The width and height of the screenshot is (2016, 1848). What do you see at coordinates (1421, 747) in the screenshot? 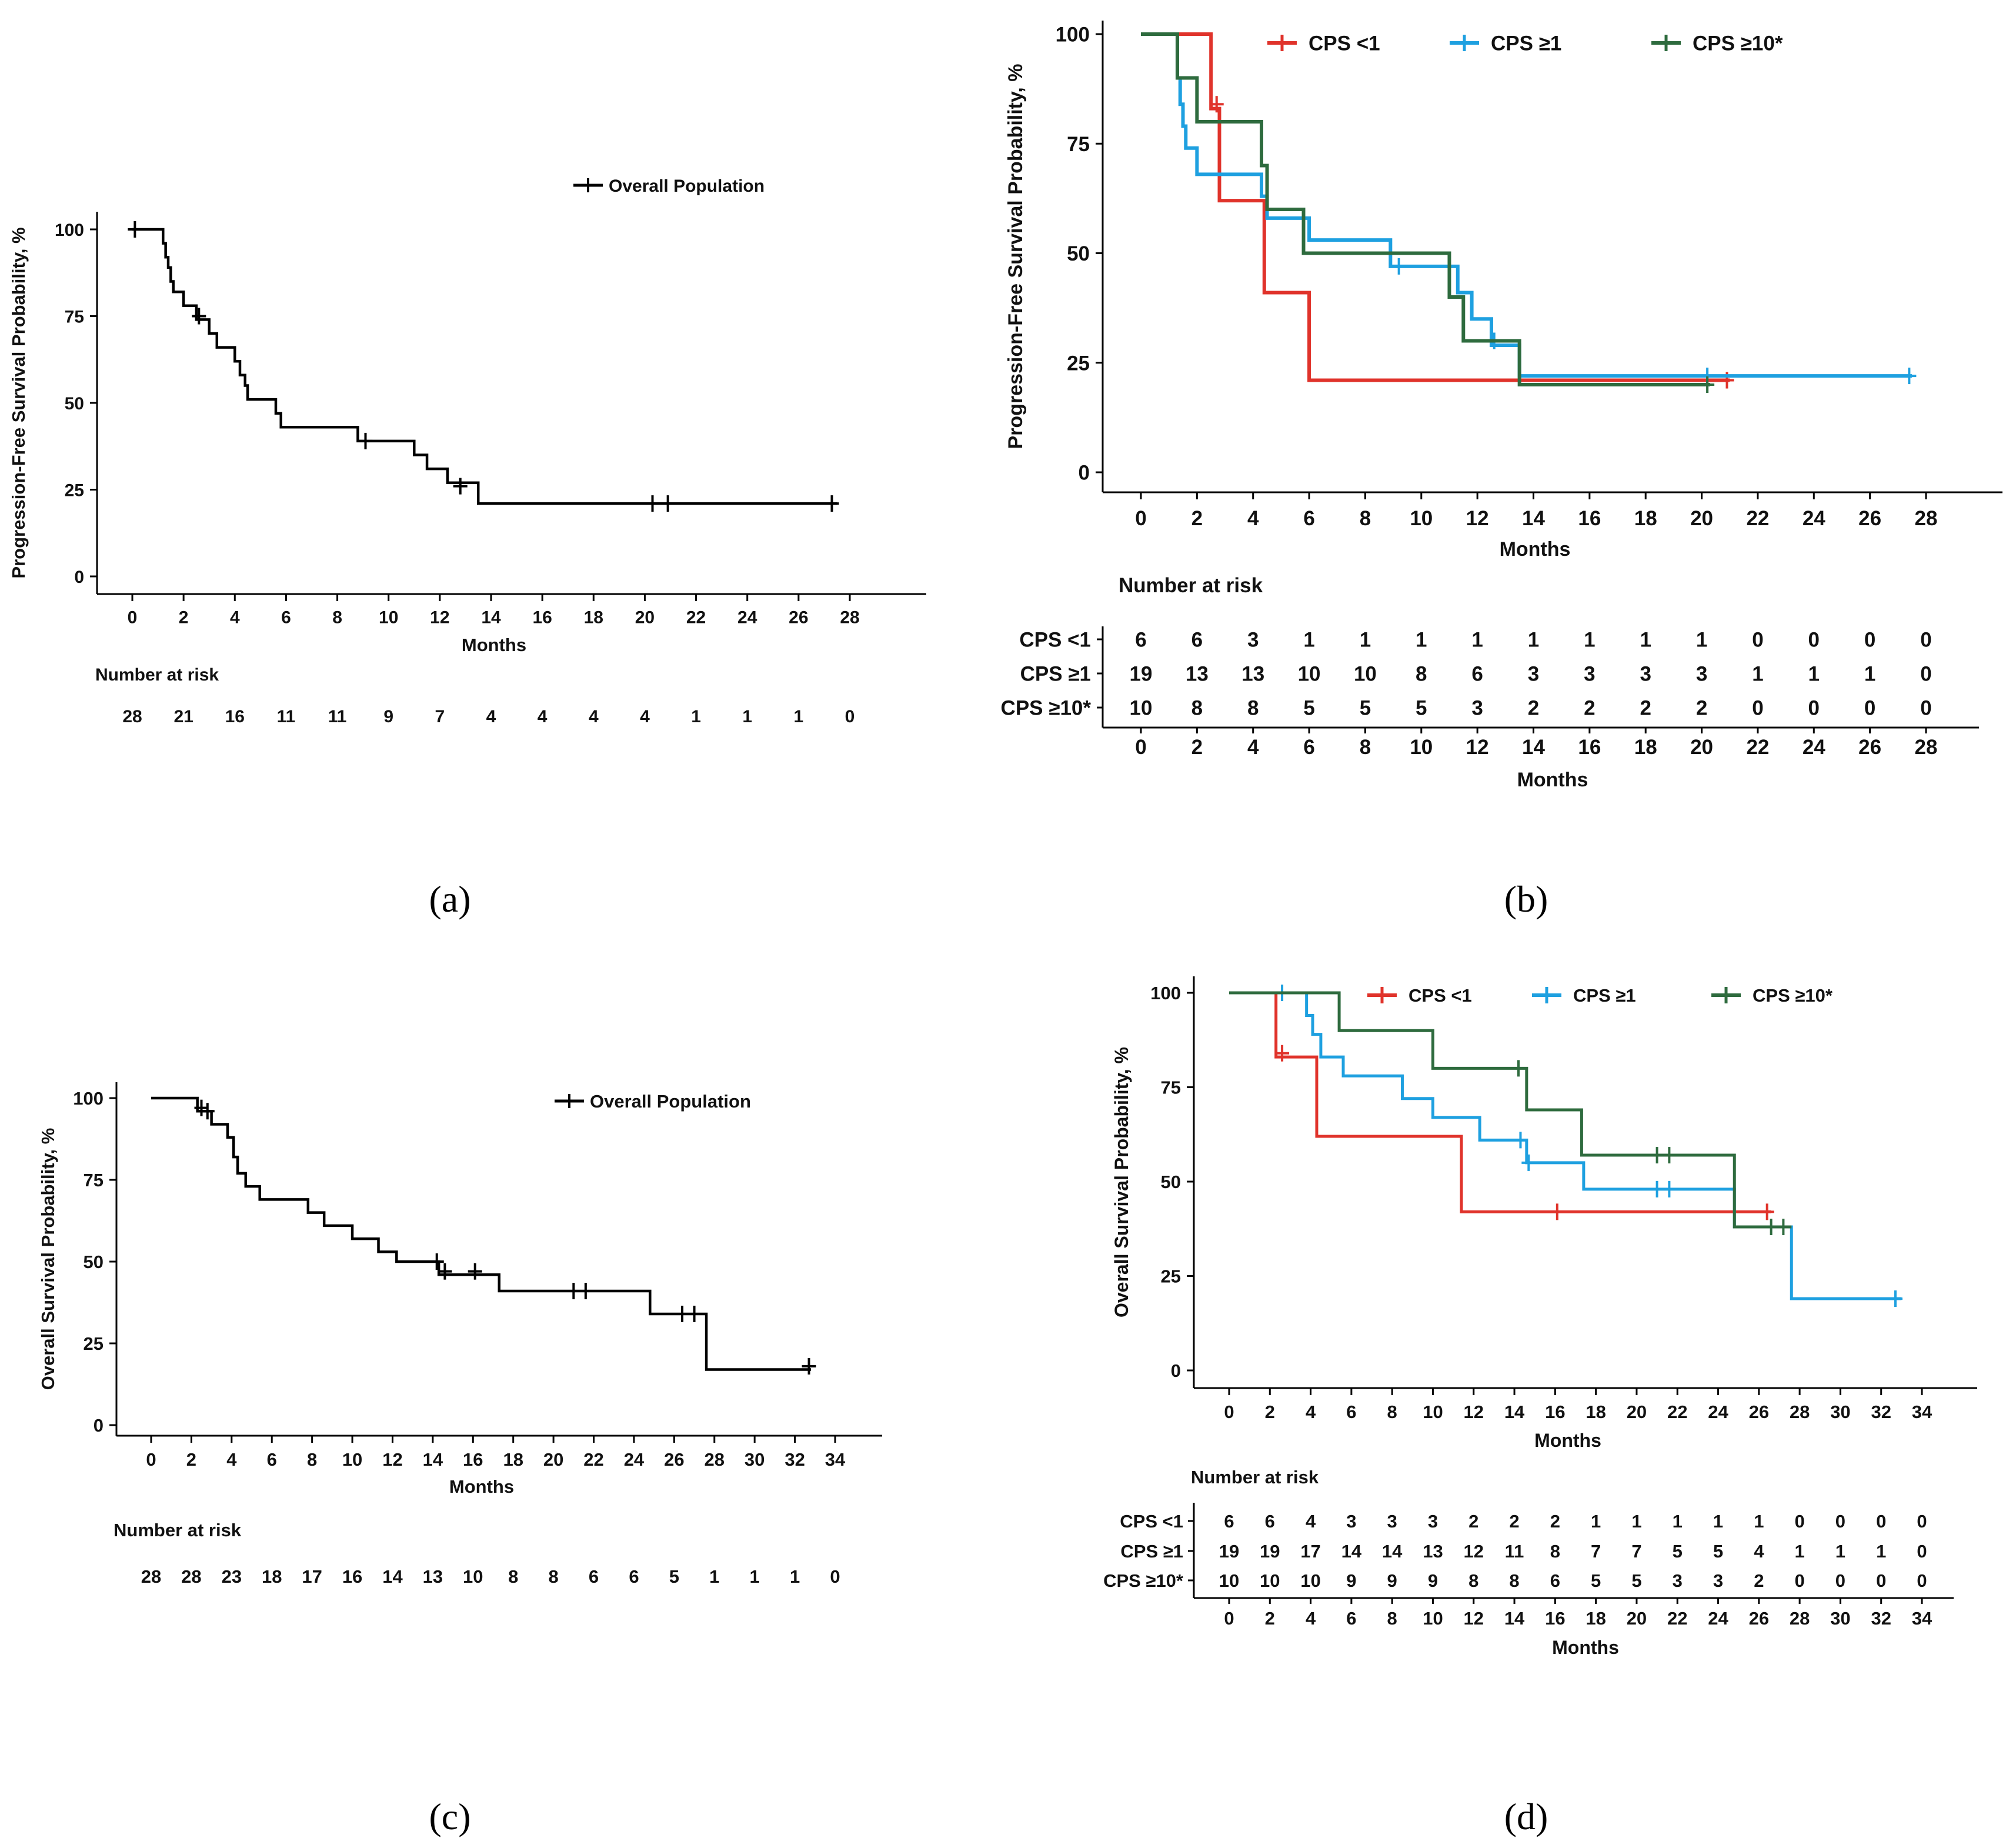
I see `risk-table-x-tick-label: 10` at bounding box center [1421, 747].